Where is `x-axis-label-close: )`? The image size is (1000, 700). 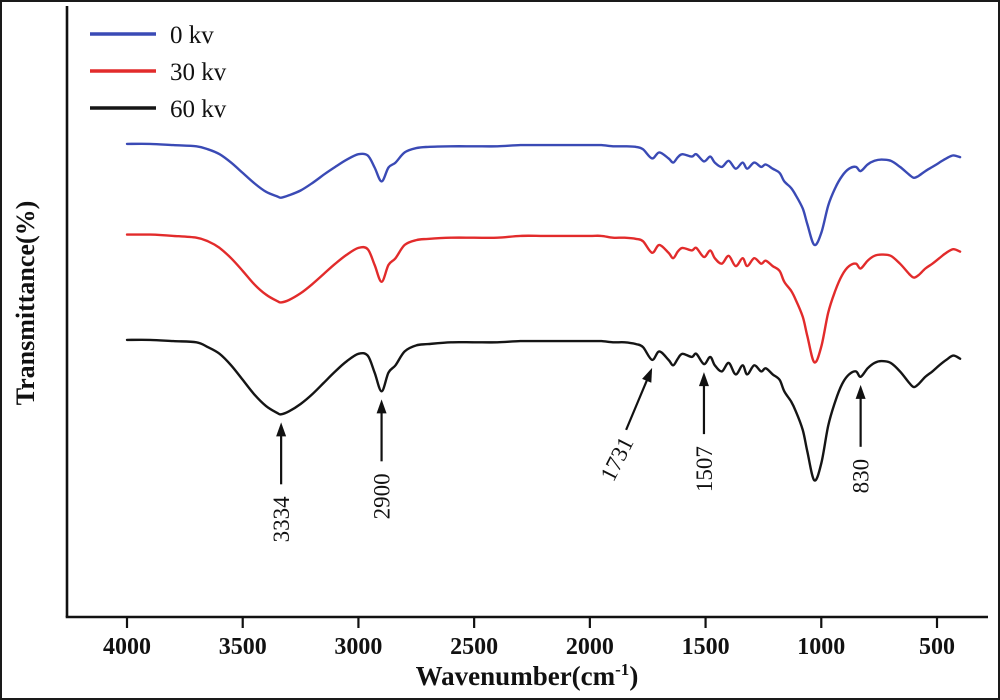 x-axis-label-close: ) is located at coordinates (634, 676).